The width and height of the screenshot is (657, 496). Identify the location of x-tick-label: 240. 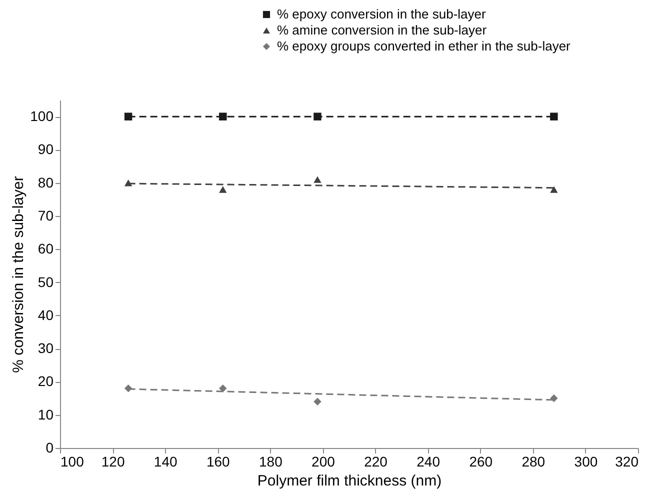
(428, 462).